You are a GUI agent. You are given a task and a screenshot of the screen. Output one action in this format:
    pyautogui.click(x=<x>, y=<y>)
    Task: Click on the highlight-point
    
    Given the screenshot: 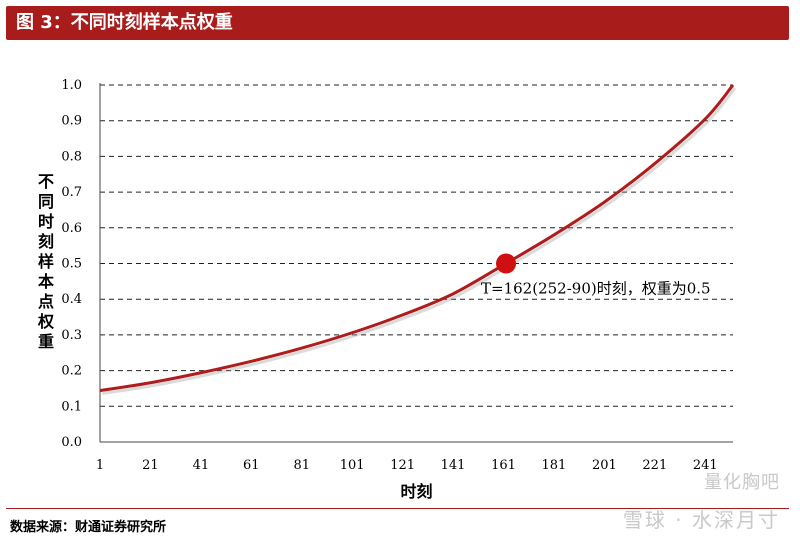 What is the action you would take?
    pyautogui.click(x=506, y=263)
    